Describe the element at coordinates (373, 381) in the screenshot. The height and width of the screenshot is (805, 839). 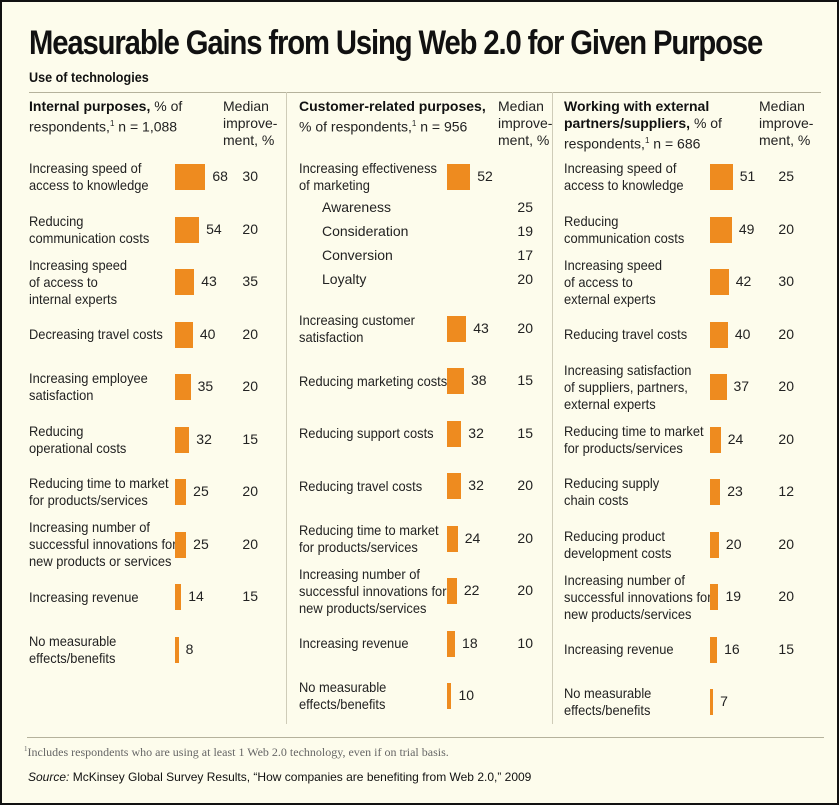
I see `row-label: Reducing marketing costs` at that location.